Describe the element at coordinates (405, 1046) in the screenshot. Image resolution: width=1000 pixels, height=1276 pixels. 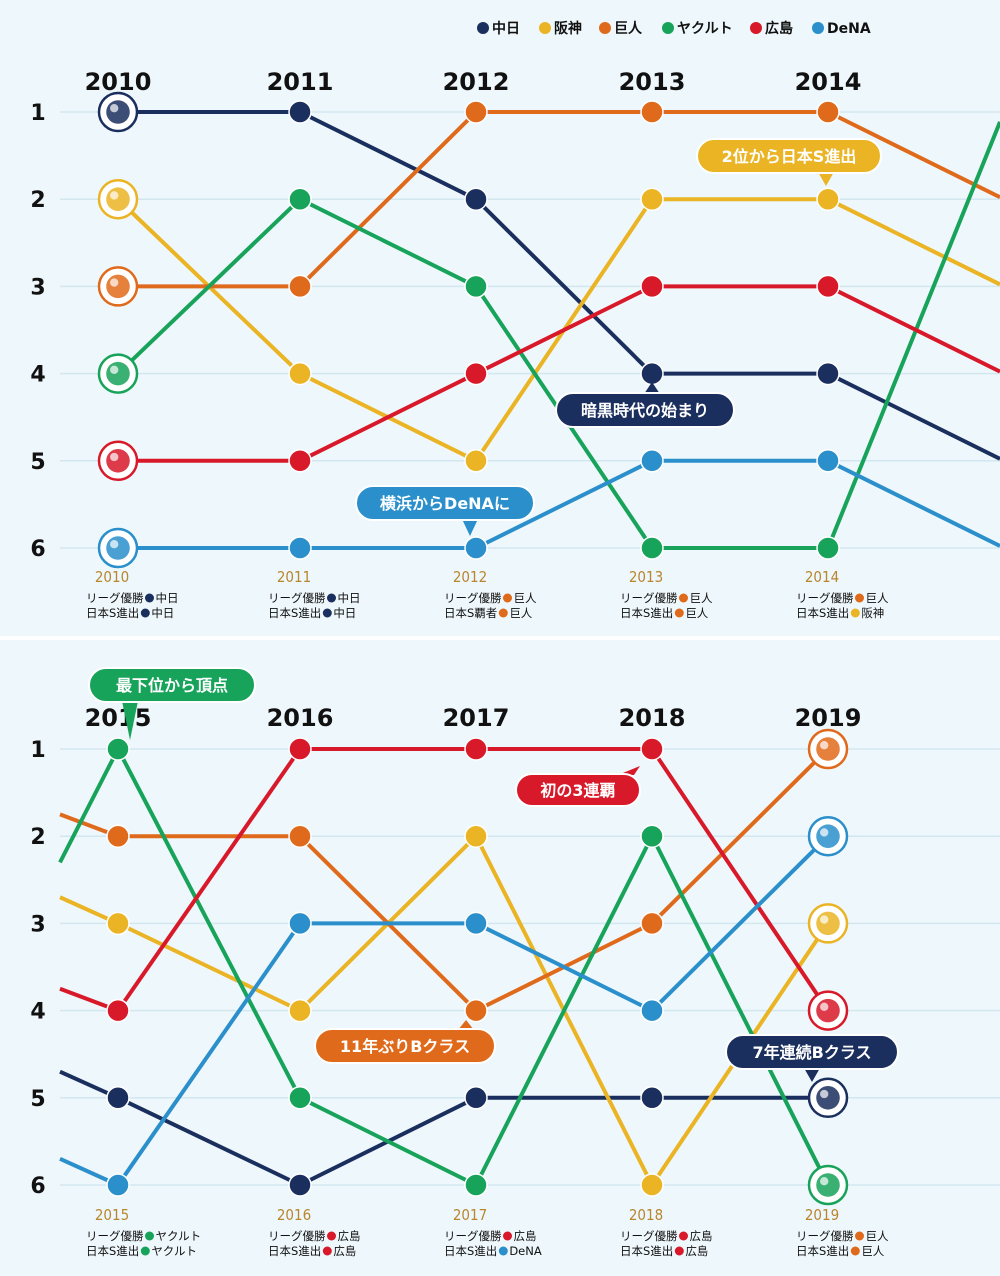
I see `callout-box` at that location.